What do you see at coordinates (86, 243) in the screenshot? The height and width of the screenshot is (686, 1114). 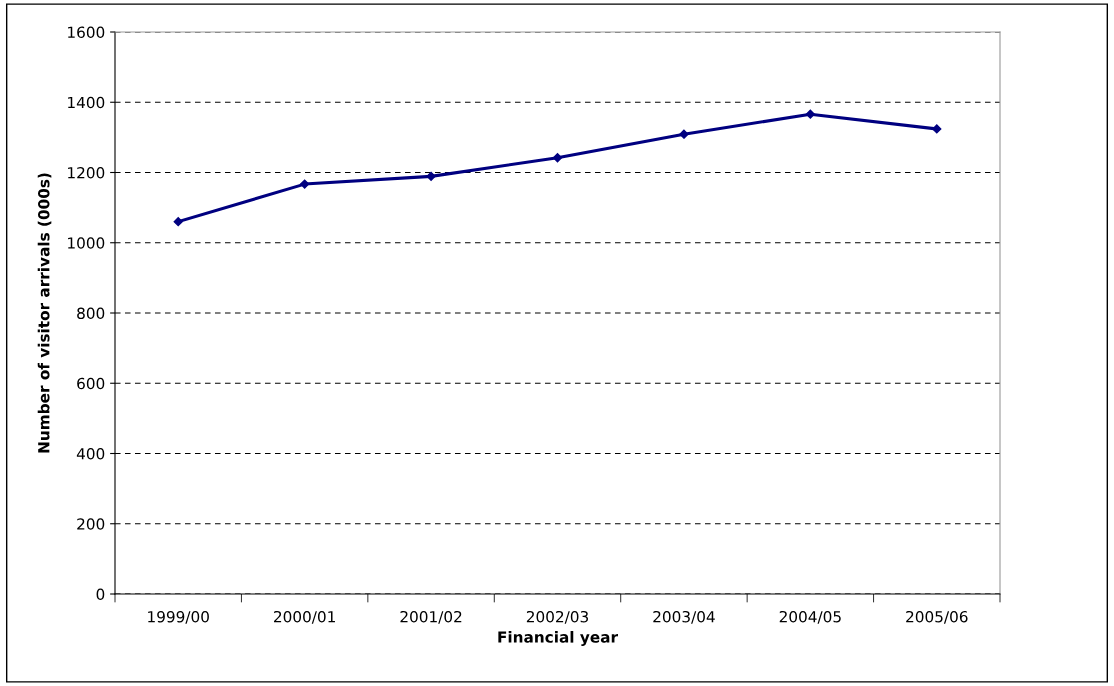 I see `y-tick-label: 1000` at bounding box center [86, 243].